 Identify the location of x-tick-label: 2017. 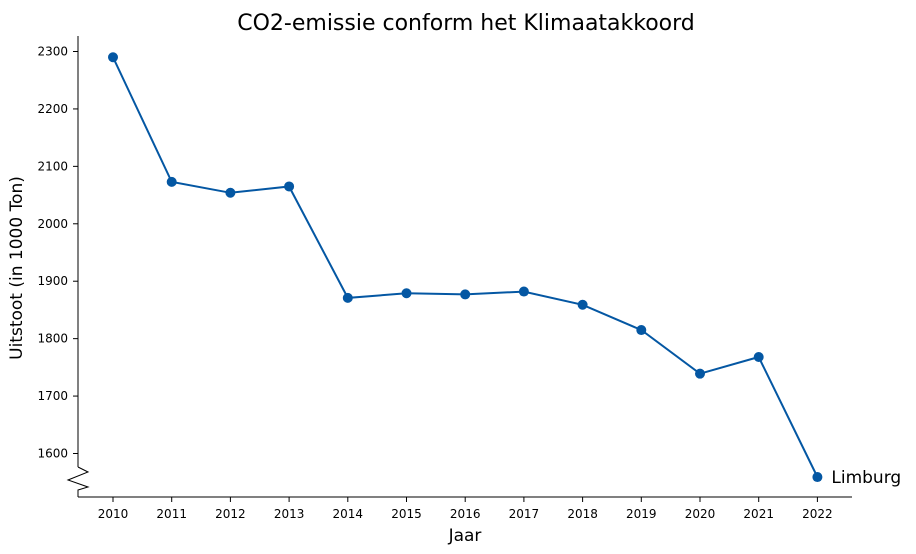
(524, 514).